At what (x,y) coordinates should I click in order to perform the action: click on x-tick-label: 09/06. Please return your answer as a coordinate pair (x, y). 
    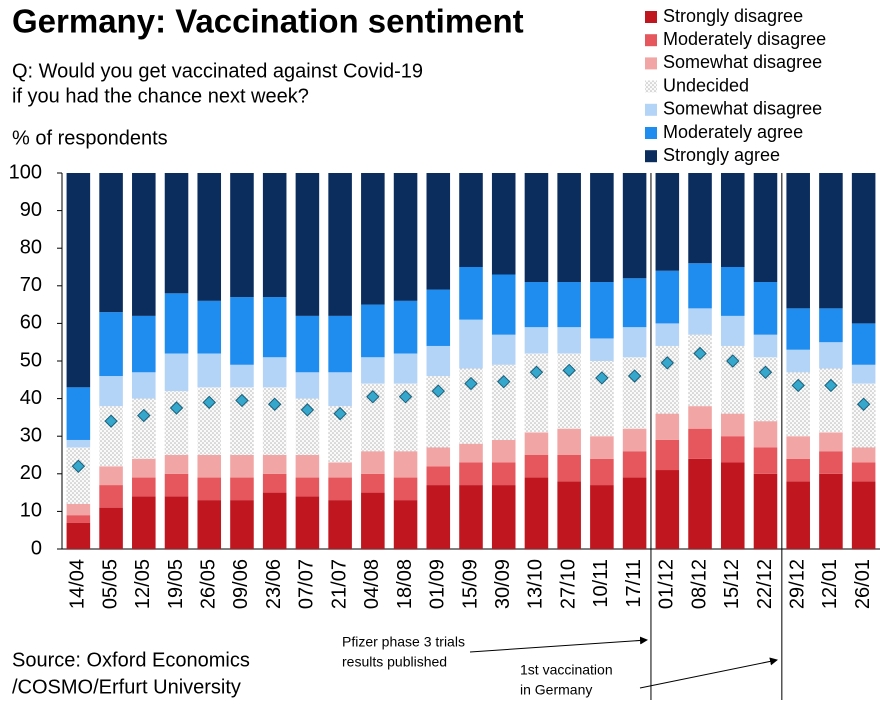
    Looking at the image, I should click on (241, 584).